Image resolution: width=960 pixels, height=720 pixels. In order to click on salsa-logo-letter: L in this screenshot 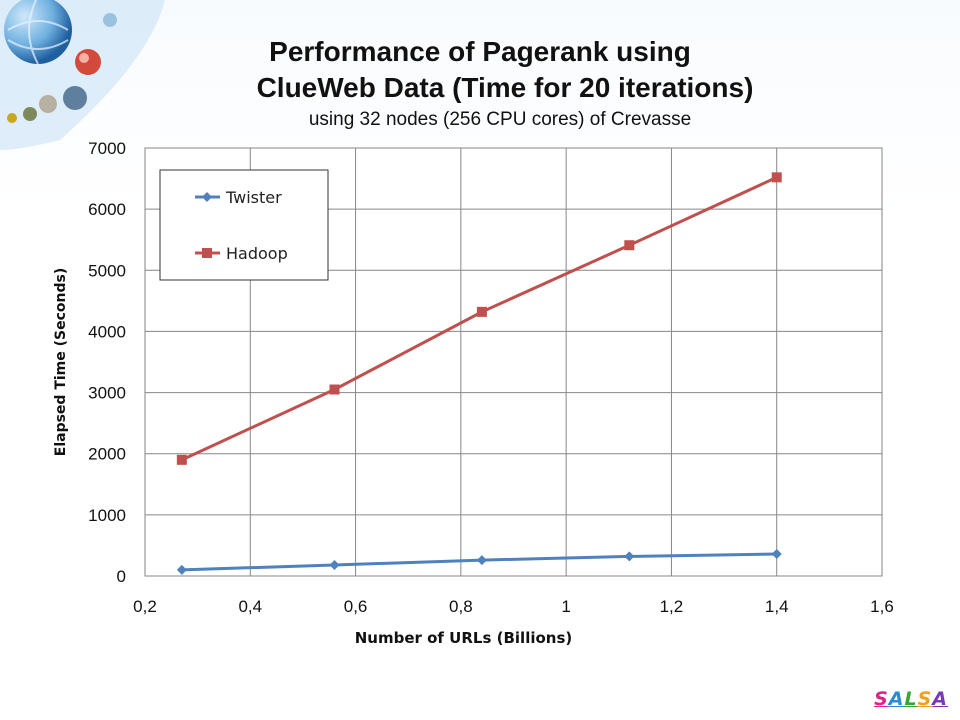, I will do `click(911, 699)`.